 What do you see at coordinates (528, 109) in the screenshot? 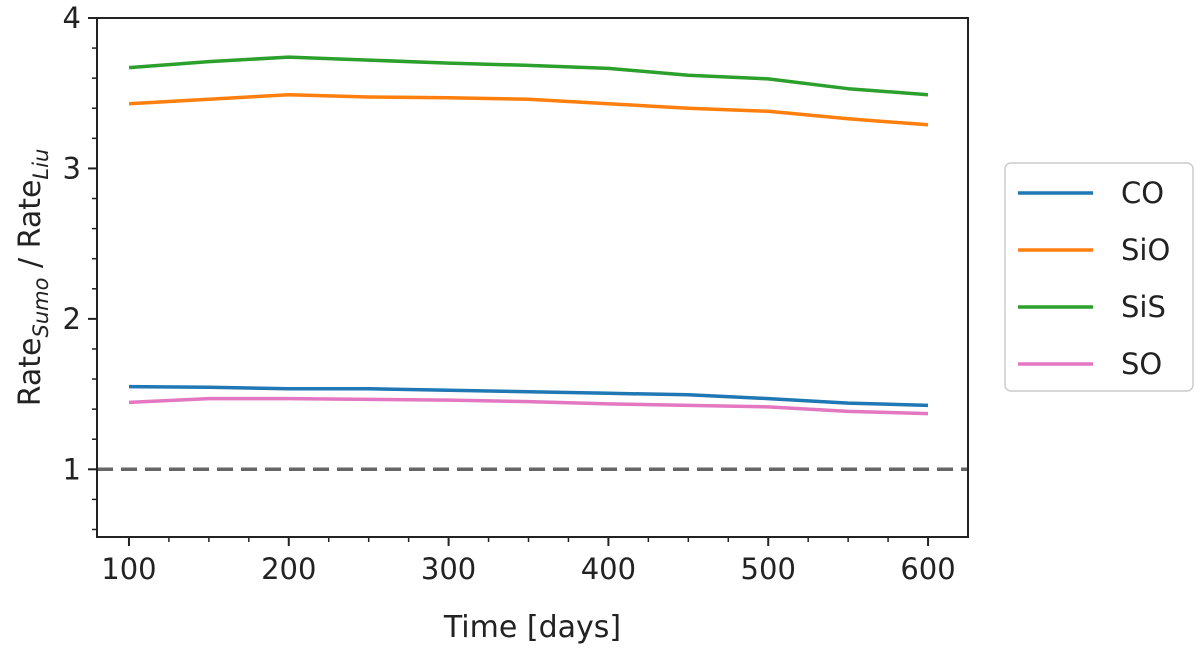
I see `series-line-sio` at bounding box center [528, 109].